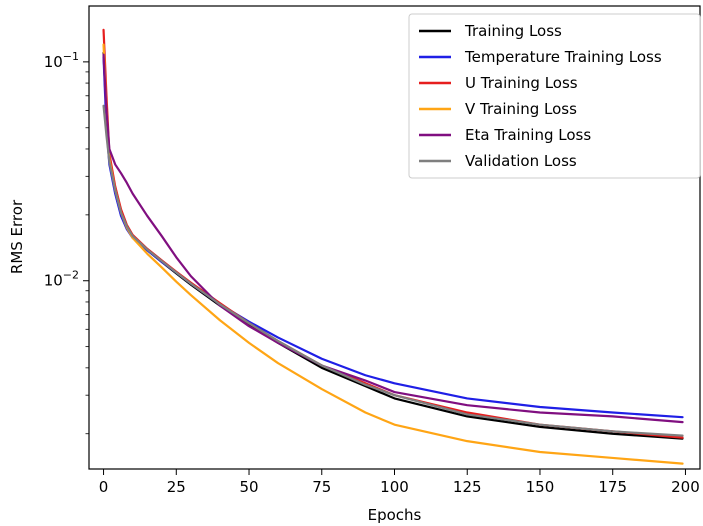  Describe the element at coordinates (521, 83) in the screenshot. I see `legend-label-2: U Training Loss` at that location.